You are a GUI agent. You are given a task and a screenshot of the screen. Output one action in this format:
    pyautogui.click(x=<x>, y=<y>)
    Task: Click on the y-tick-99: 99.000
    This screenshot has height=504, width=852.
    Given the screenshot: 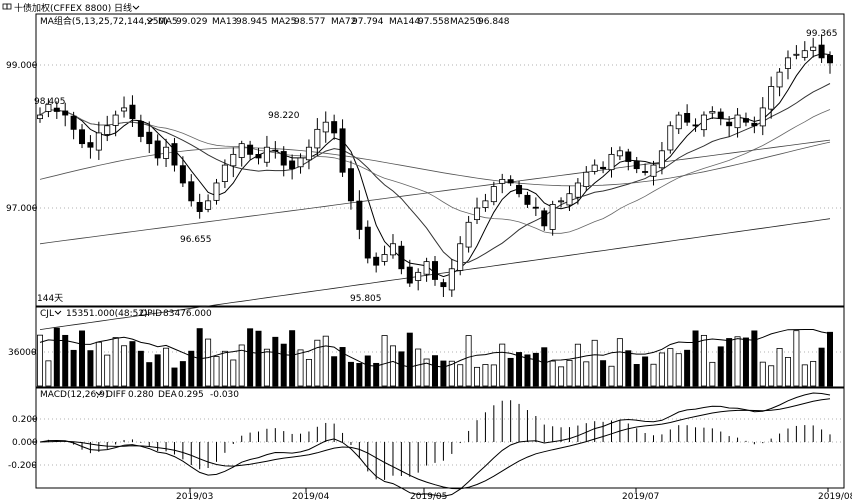 What is the action you would take?
    pyautogui.click(x=22, y=66)
    